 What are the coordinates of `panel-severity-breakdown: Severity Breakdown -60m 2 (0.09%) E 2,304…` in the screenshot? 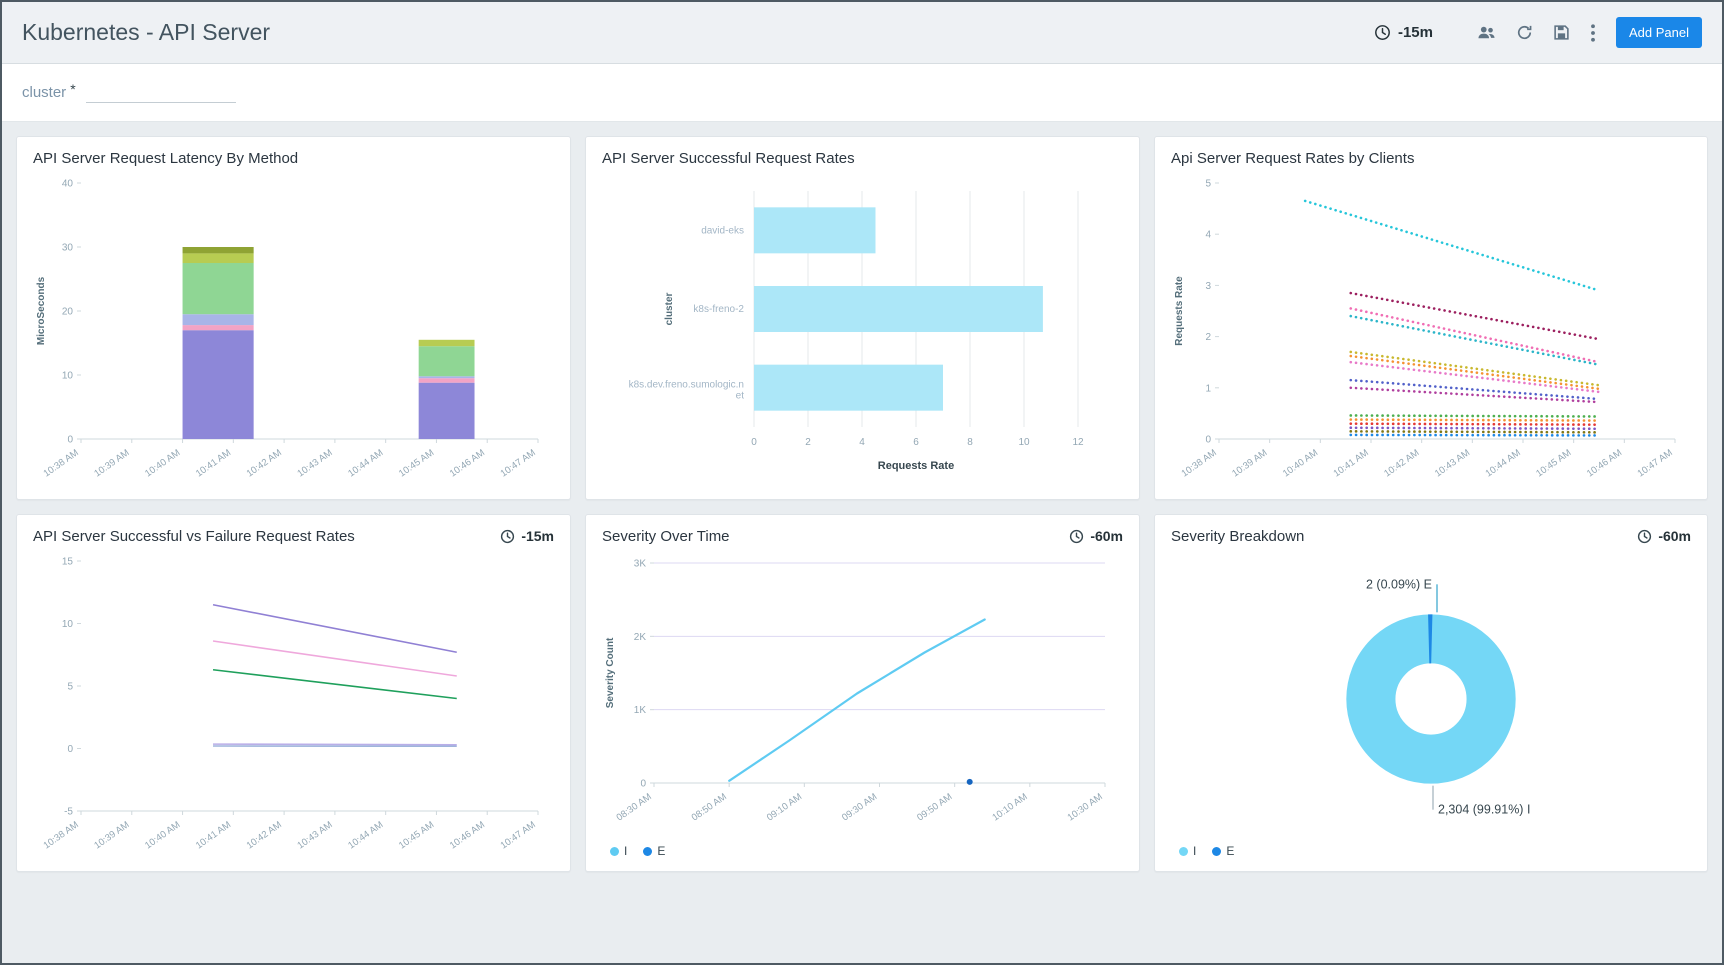 It's located at (1431, 693).